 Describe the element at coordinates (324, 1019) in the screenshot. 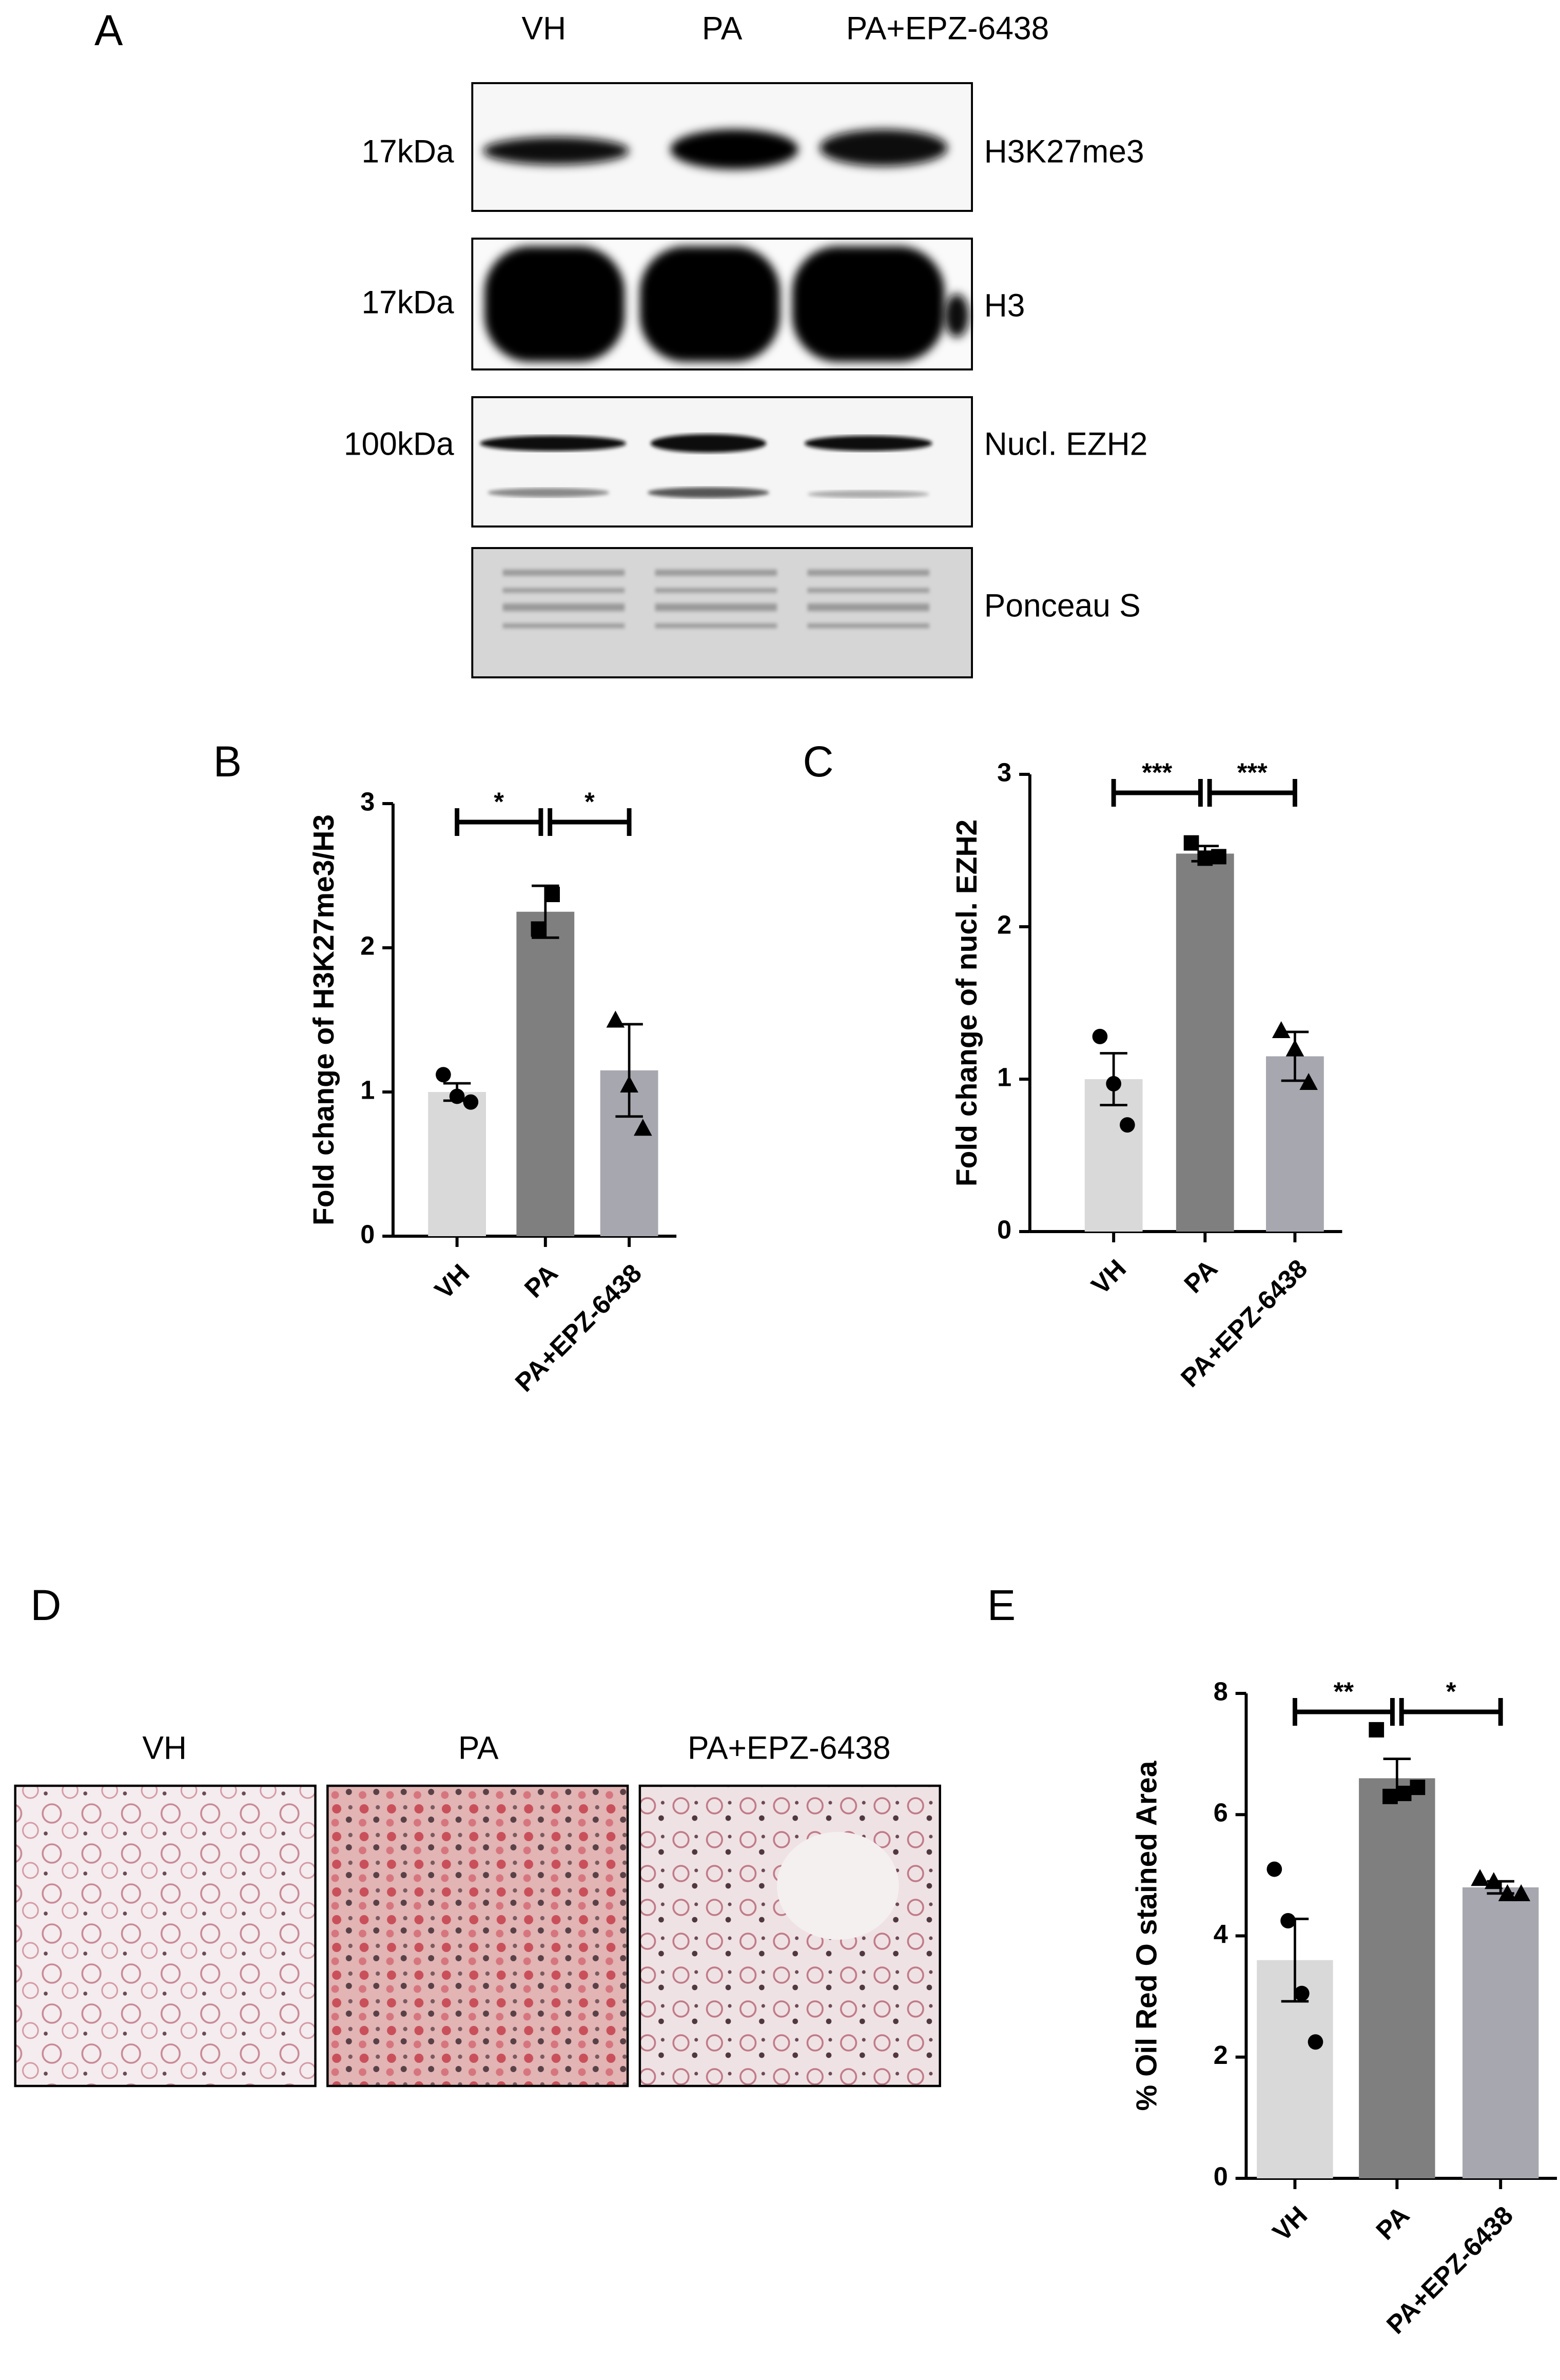

I see `y-axis-label: Fold change of H3K27me3/H3` at that location.